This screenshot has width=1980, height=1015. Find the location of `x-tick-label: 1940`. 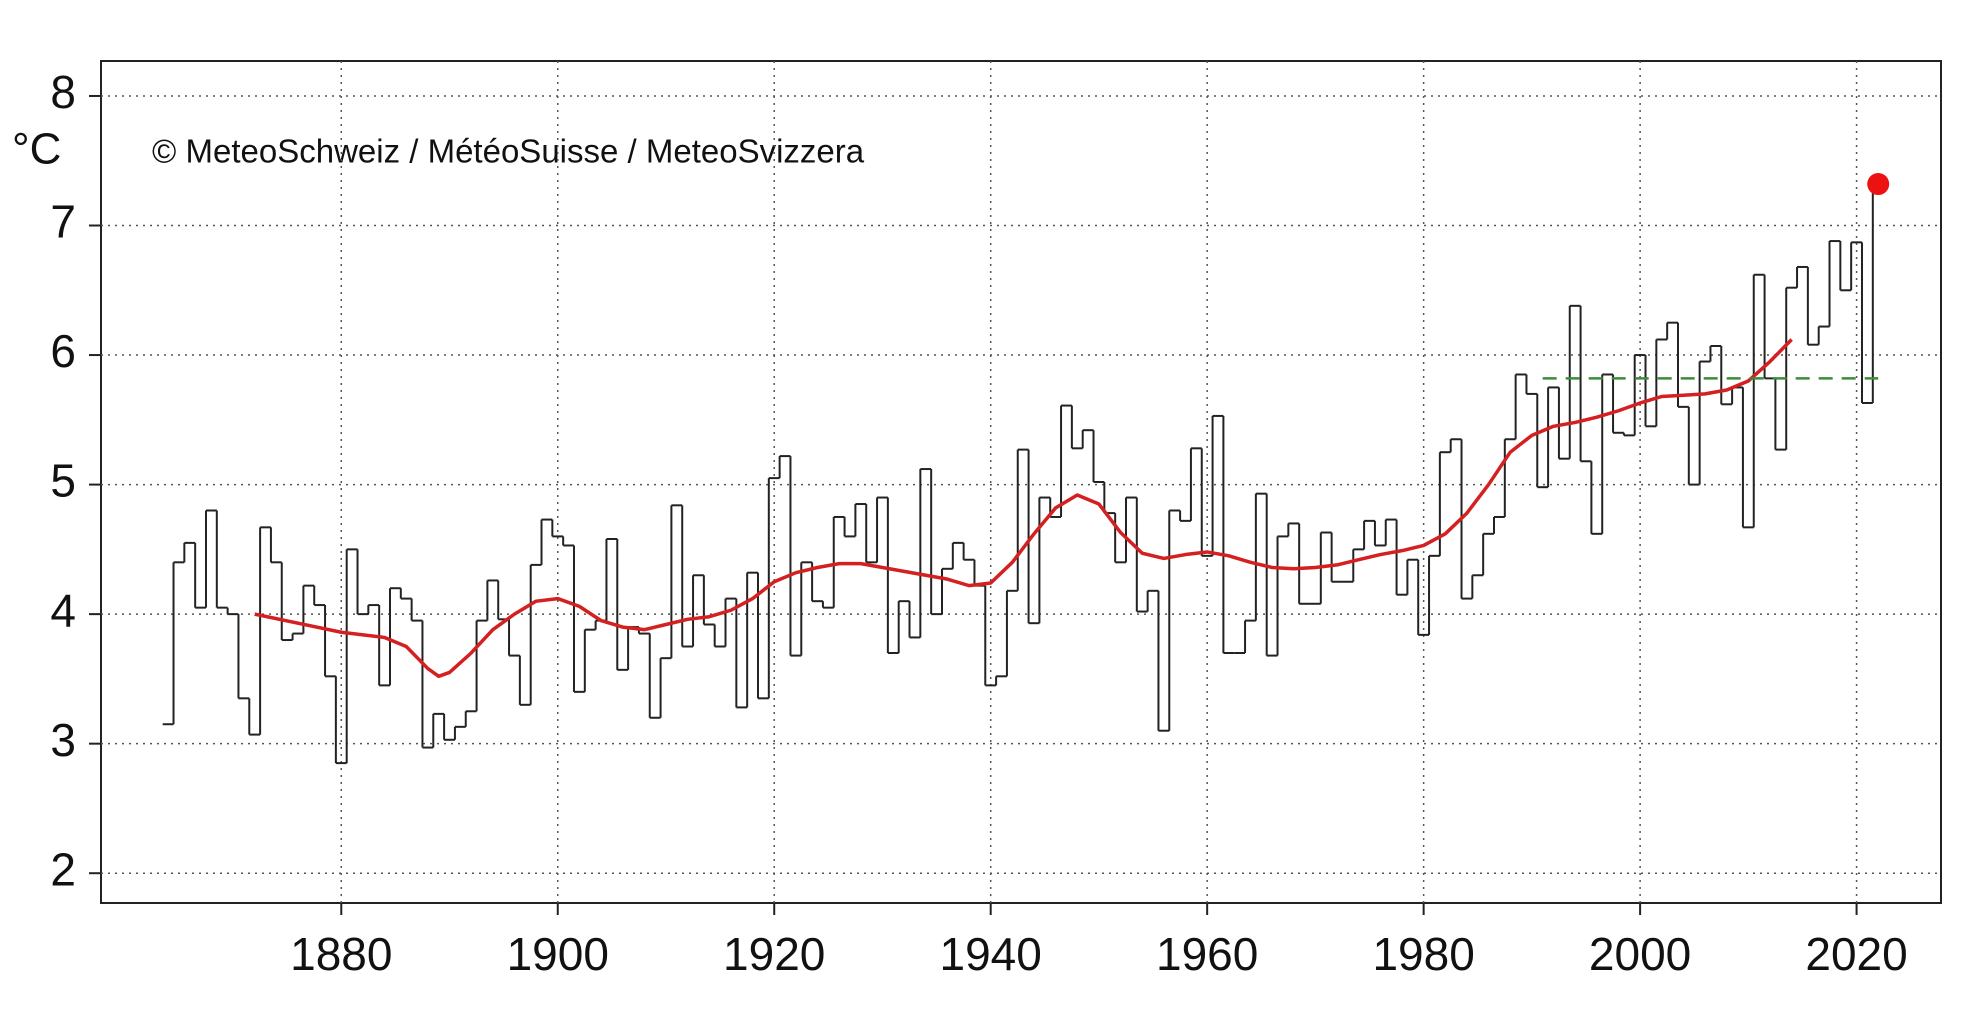

x-tick-label: 1940 is located at coordinates (991, 954).